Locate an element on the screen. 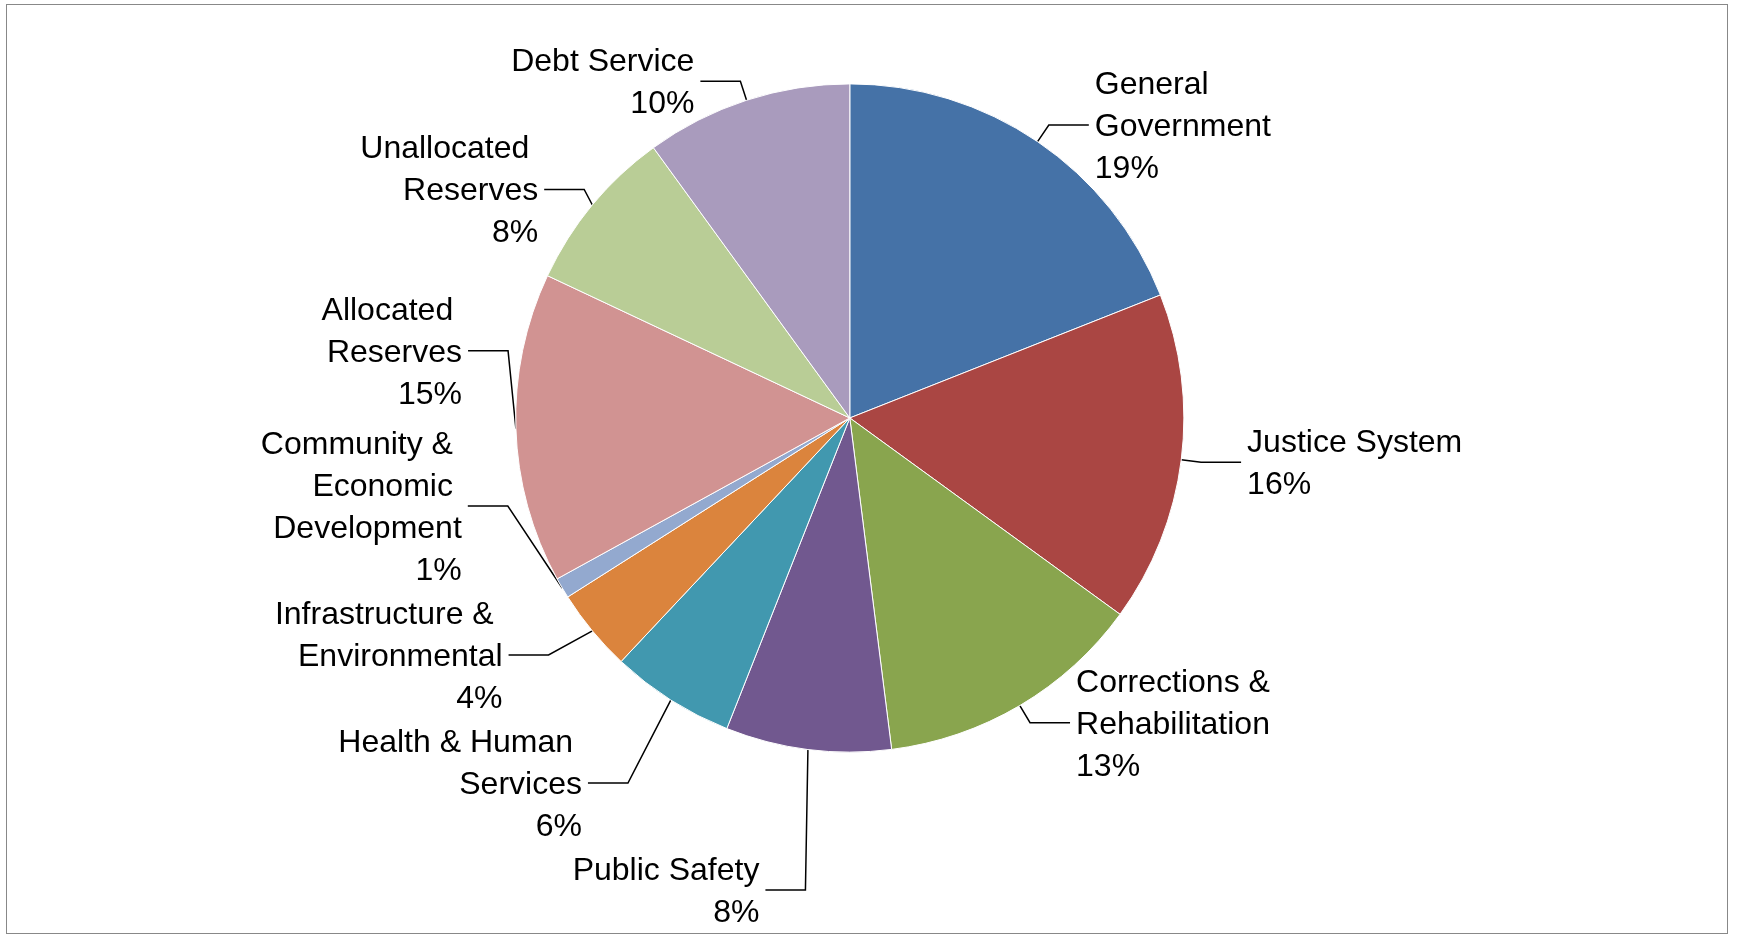  slice-label: Corrections & Rehabilitation is located at coordinates (1177, 701).